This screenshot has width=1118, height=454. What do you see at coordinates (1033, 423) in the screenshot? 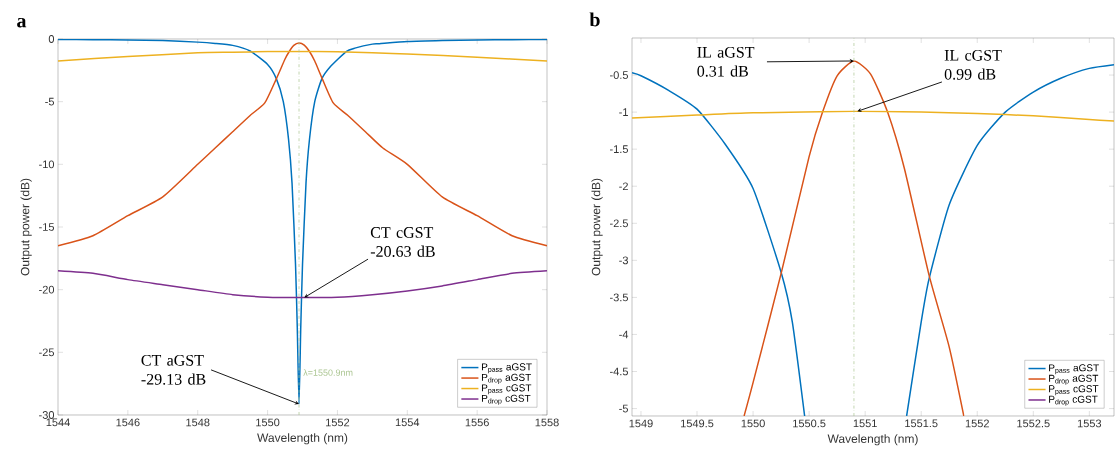
I see `x-tick-label: 1552.5` at bounding box center [1033, 423].